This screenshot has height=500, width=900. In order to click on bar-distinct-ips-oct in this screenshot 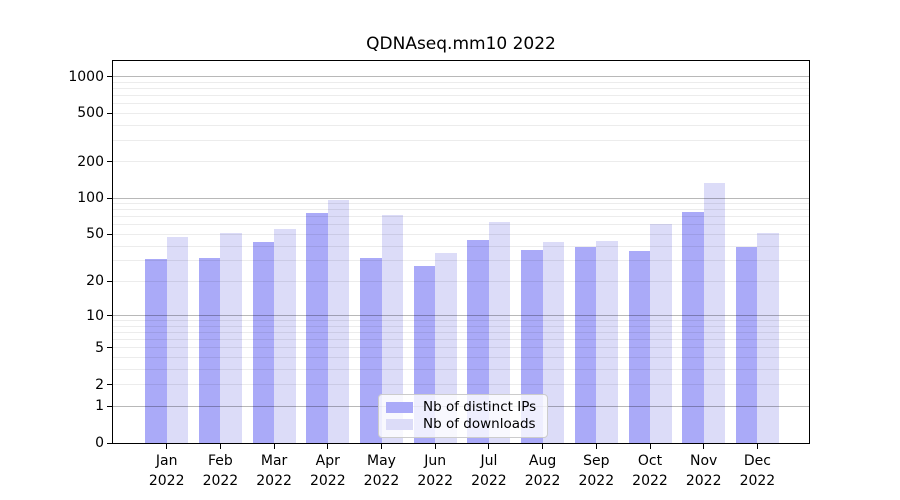, I will do `click(639, 347)`.